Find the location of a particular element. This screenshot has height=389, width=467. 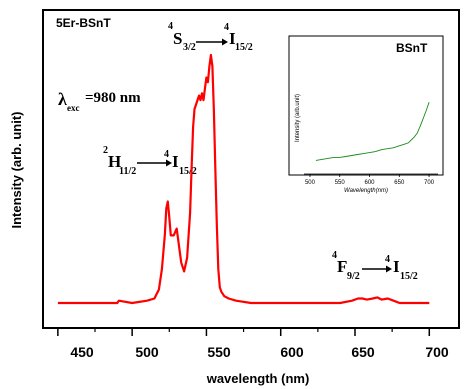

inset-title: BSnT is located at coordinates (412, 48).